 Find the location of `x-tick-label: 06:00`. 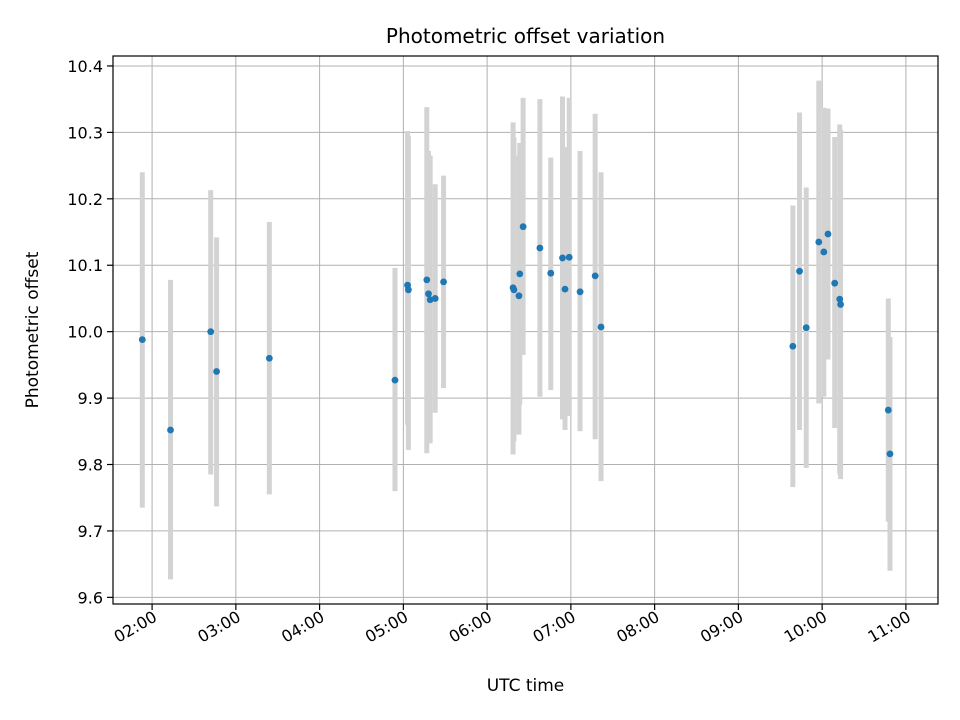

x-tick-label: 06:00 is located at coordinates (470, 627).